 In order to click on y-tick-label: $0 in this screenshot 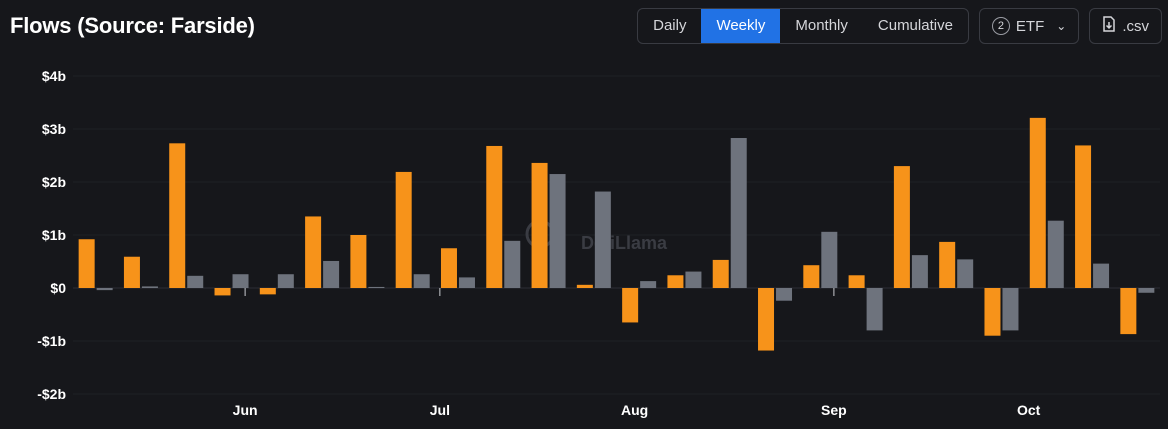, I will do `click(58, 288)`.